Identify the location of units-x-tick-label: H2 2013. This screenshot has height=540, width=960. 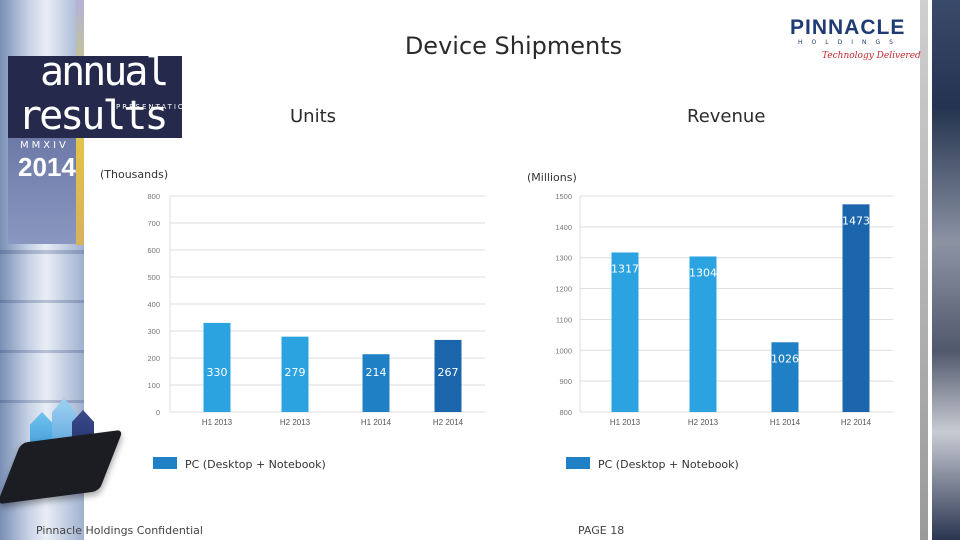
(295, 422).